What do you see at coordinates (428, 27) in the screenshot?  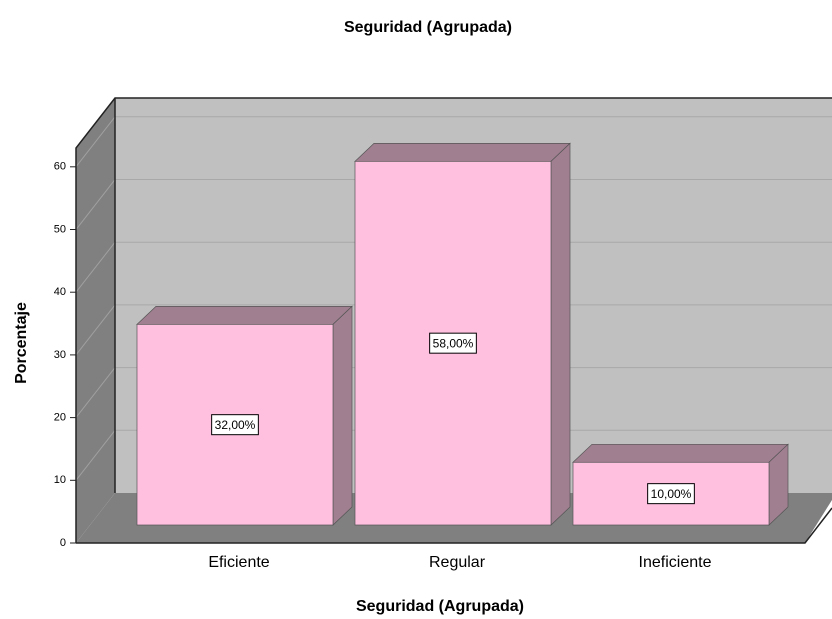 I see `chart-title: Seguridad (Agrupada)` at bounding box center [428, 27].